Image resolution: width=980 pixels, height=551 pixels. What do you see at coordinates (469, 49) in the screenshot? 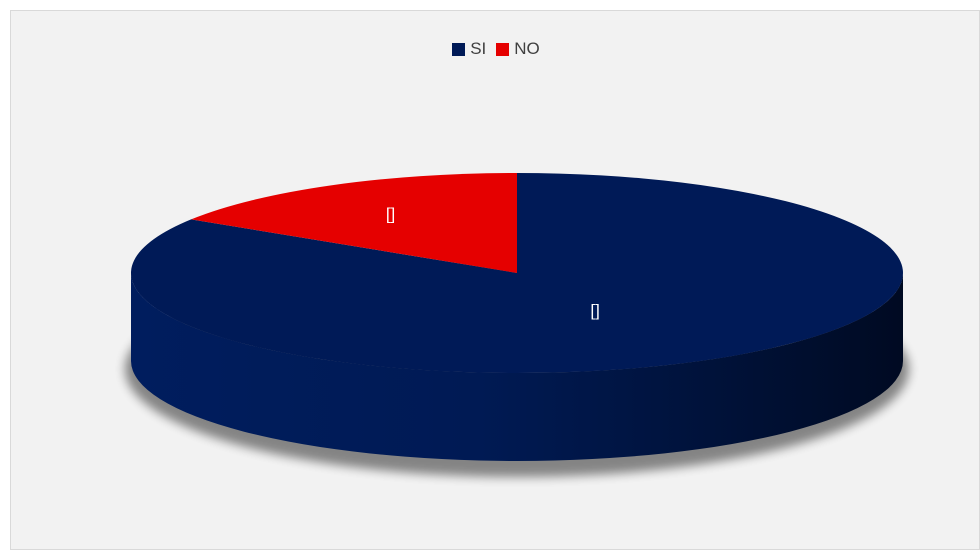
I see `legend-item-si: SI` at bounding box center [469, 49].